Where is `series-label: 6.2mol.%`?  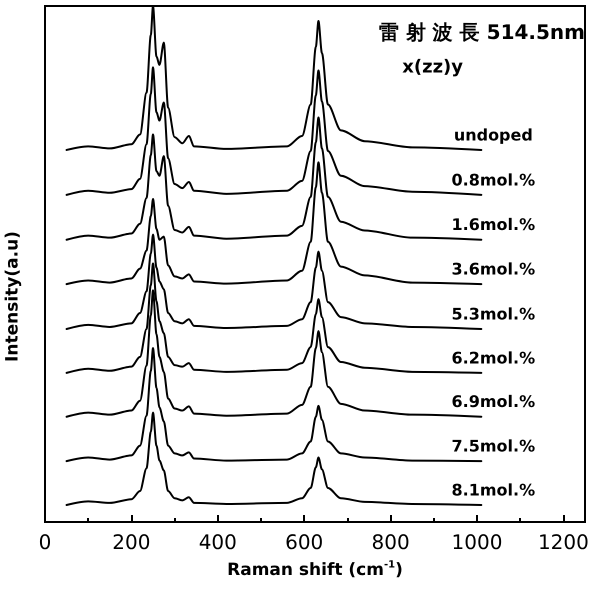
series-label: 6.2mol.% is located at coordinates (494, 358).